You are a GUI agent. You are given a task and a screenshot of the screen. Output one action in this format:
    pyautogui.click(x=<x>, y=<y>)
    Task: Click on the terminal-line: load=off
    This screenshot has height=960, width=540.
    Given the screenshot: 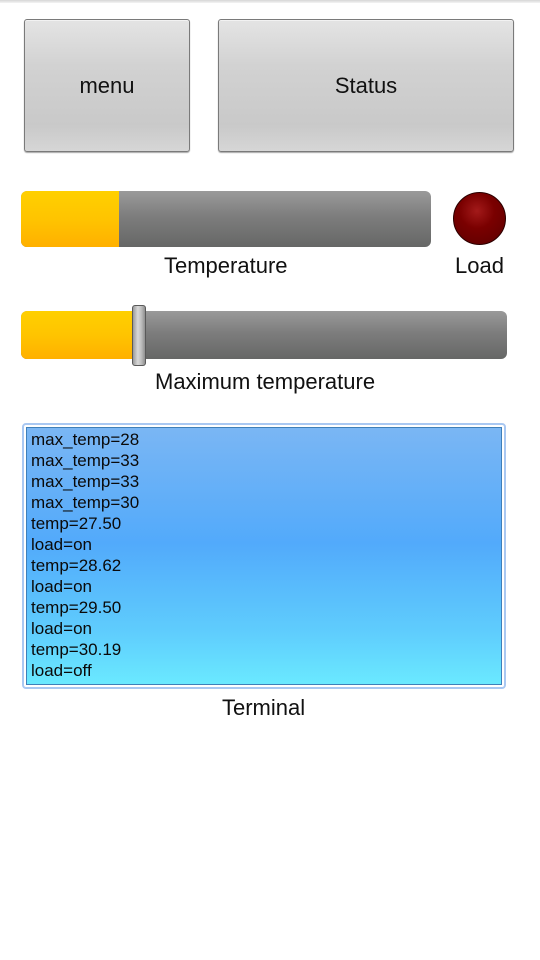 What is the action you would take?
    pyautogui.click(x=61, y=670)
    